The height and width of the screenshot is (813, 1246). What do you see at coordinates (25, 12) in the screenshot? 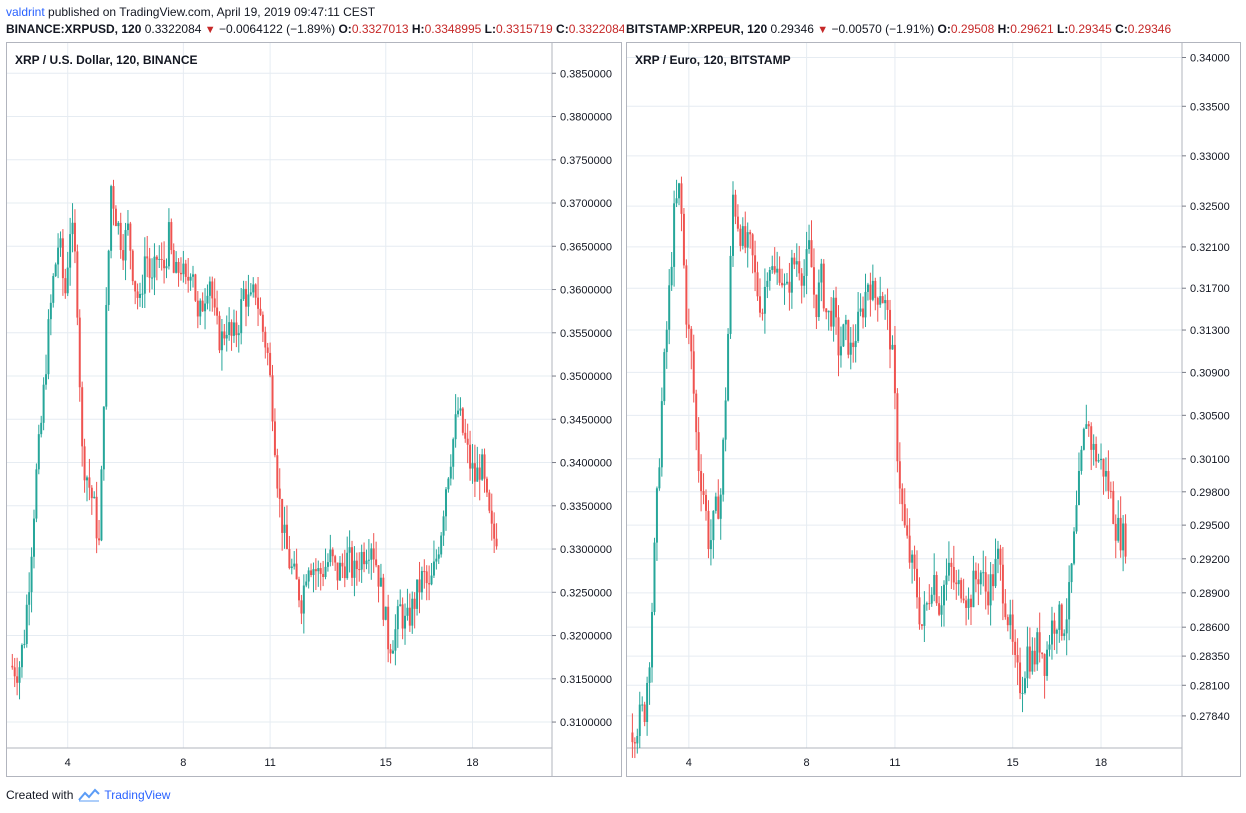
I see `author-name: valdrint` at bounding box center [25, 12].